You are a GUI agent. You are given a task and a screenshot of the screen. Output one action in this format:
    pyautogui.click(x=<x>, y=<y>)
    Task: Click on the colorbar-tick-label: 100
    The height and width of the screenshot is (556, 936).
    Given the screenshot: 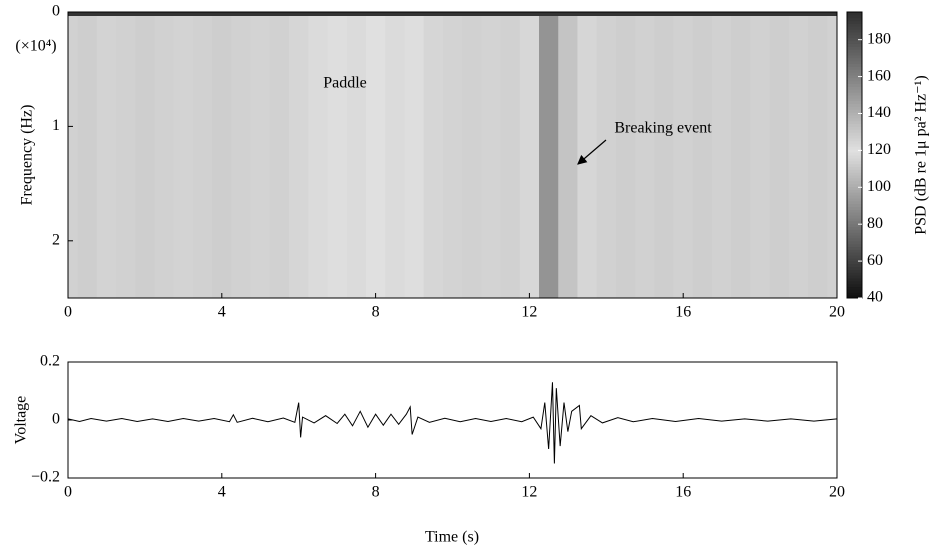 What is the action you would take?
    pyautogui.click(x=879, y=186)
    